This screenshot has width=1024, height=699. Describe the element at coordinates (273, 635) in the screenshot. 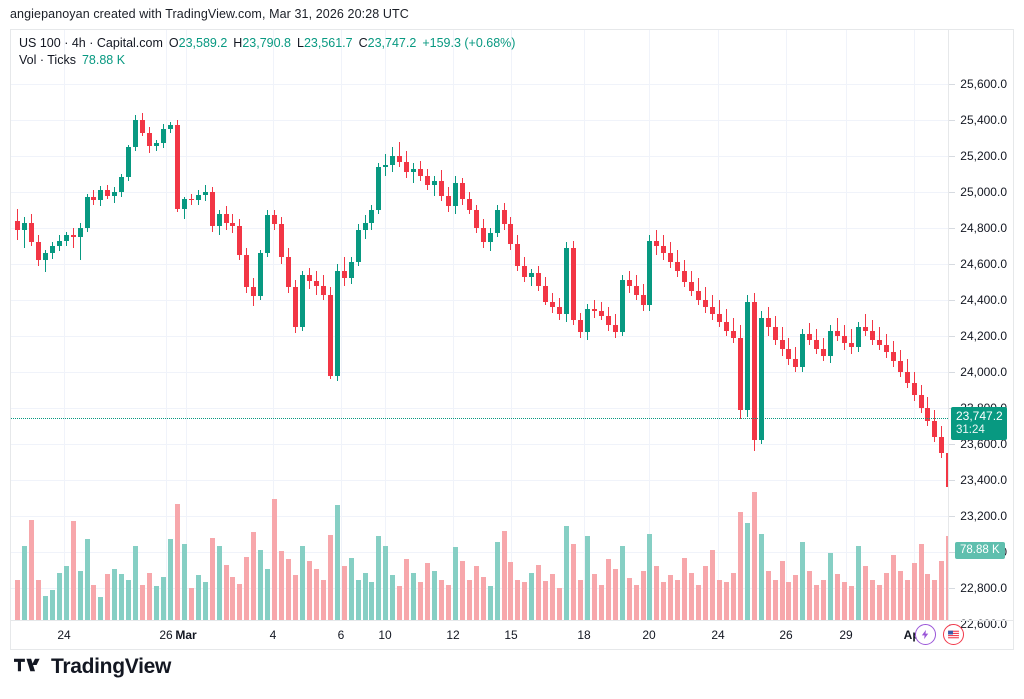

I see `time-tick-label: 4` at that location.